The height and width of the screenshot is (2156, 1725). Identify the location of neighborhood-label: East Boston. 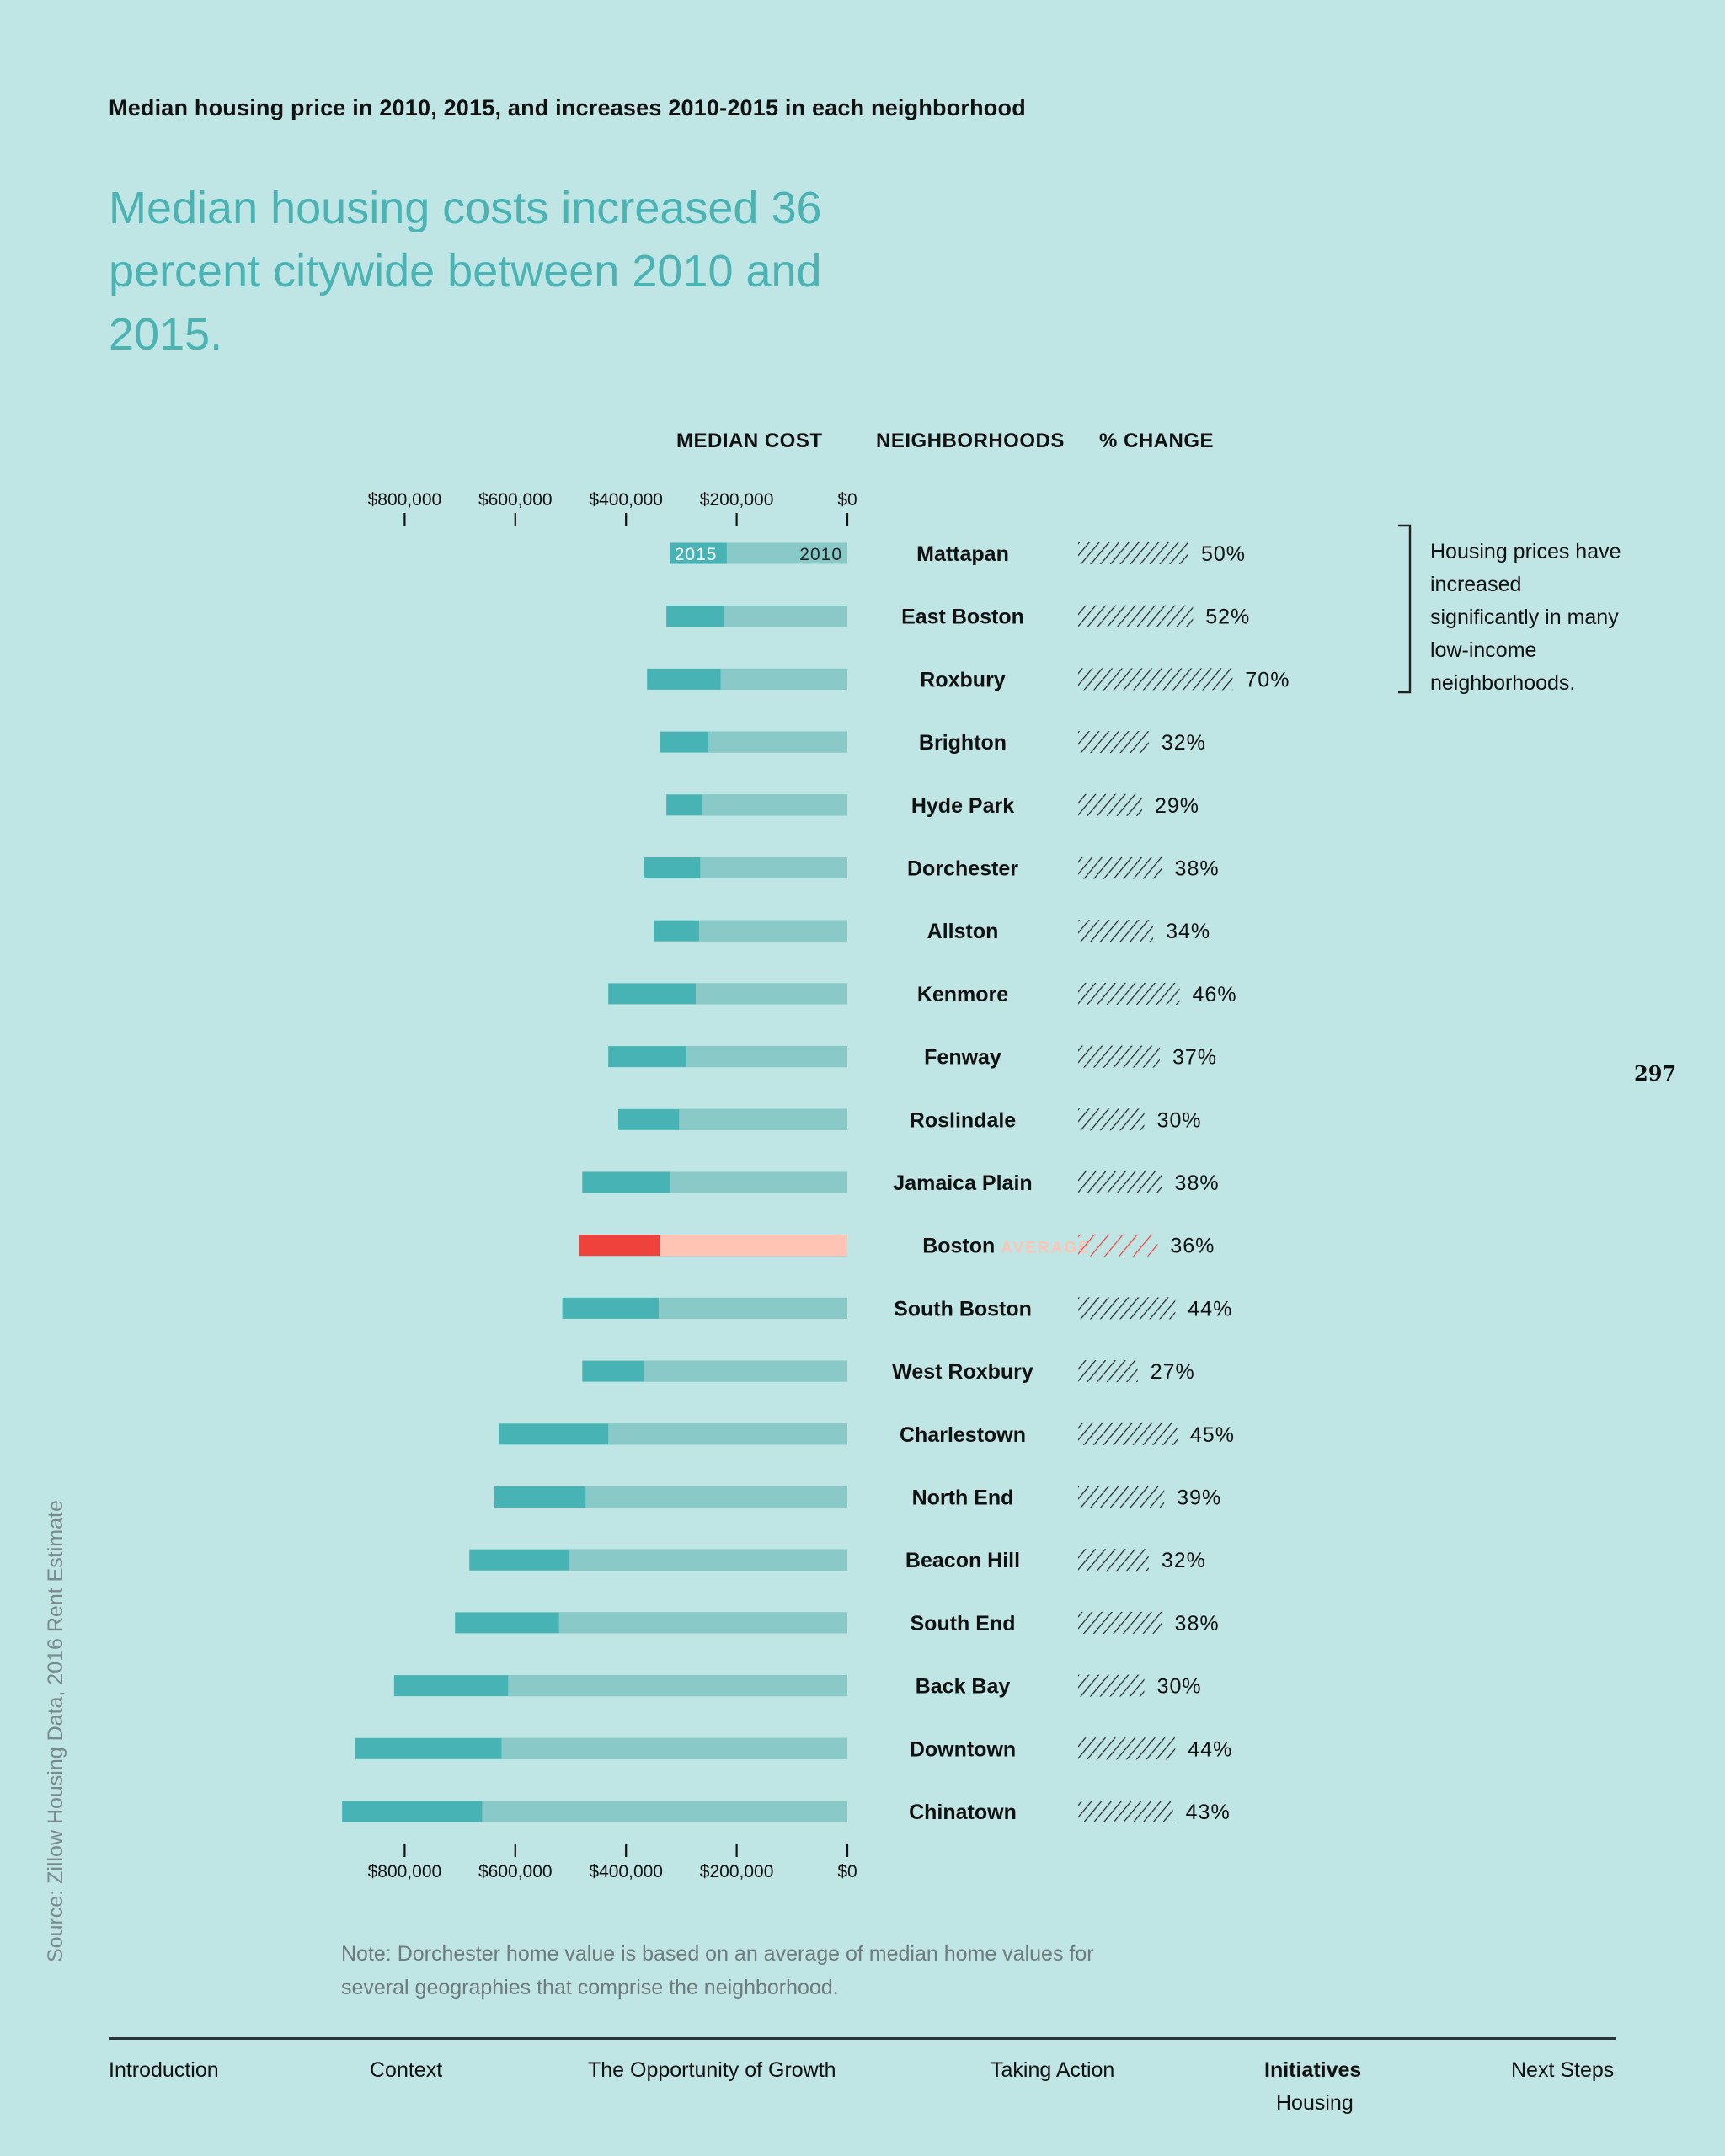
(963, 617).